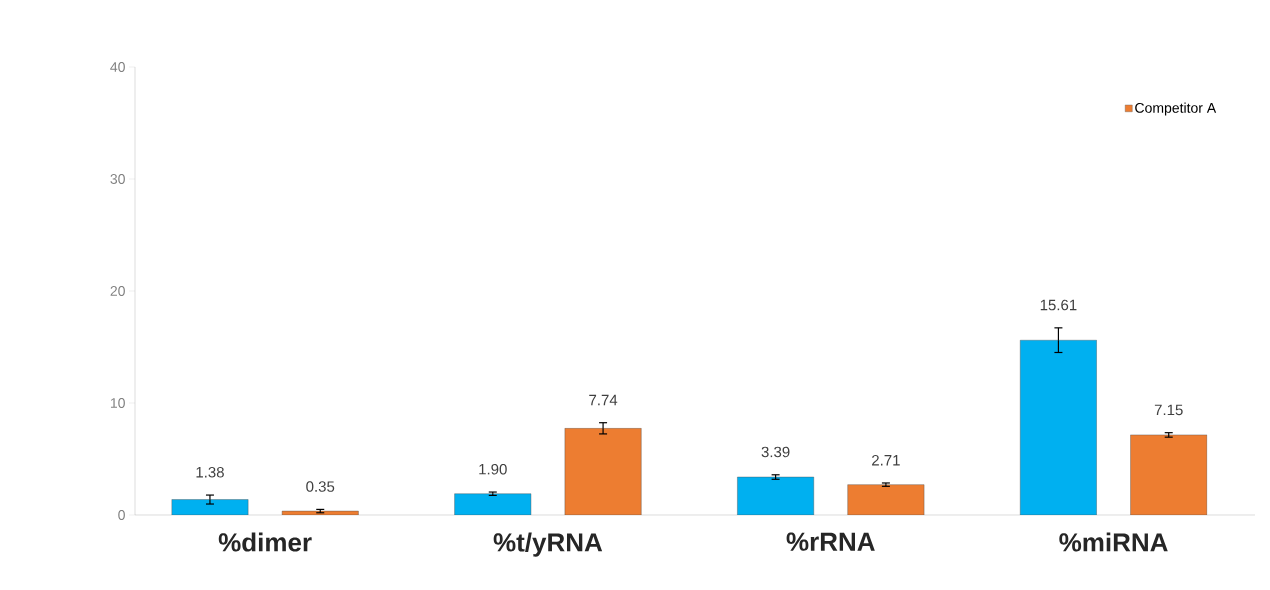  I want to click on x-tick-label: %dimer, so click(265, 542).